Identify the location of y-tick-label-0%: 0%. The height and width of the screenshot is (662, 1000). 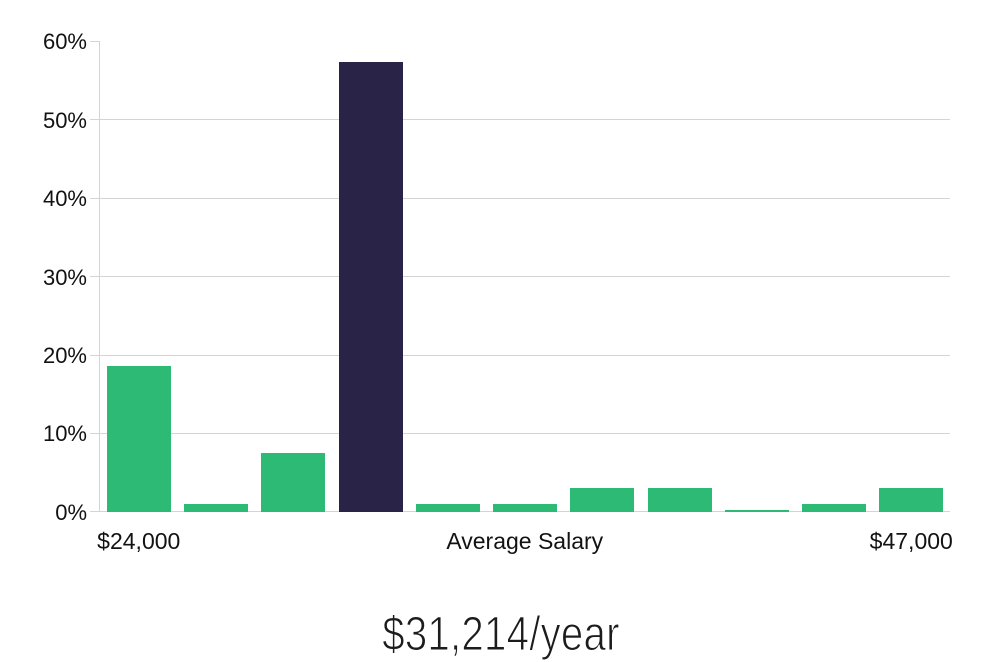
(71, 512).